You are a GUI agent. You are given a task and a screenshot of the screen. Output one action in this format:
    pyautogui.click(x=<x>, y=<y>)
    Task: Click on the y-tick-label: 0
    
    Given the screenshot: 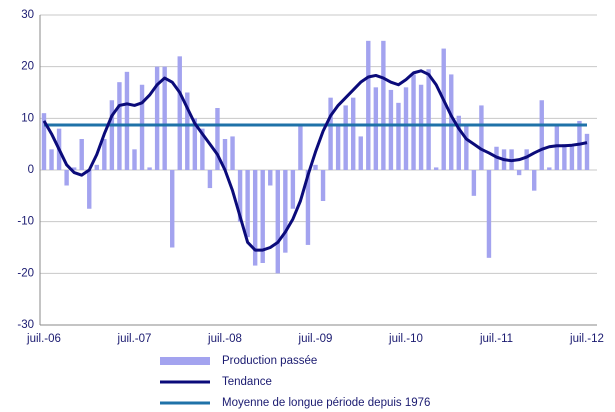 What is the action you would take?
    pyautogui.click(x=31, y=170)
    